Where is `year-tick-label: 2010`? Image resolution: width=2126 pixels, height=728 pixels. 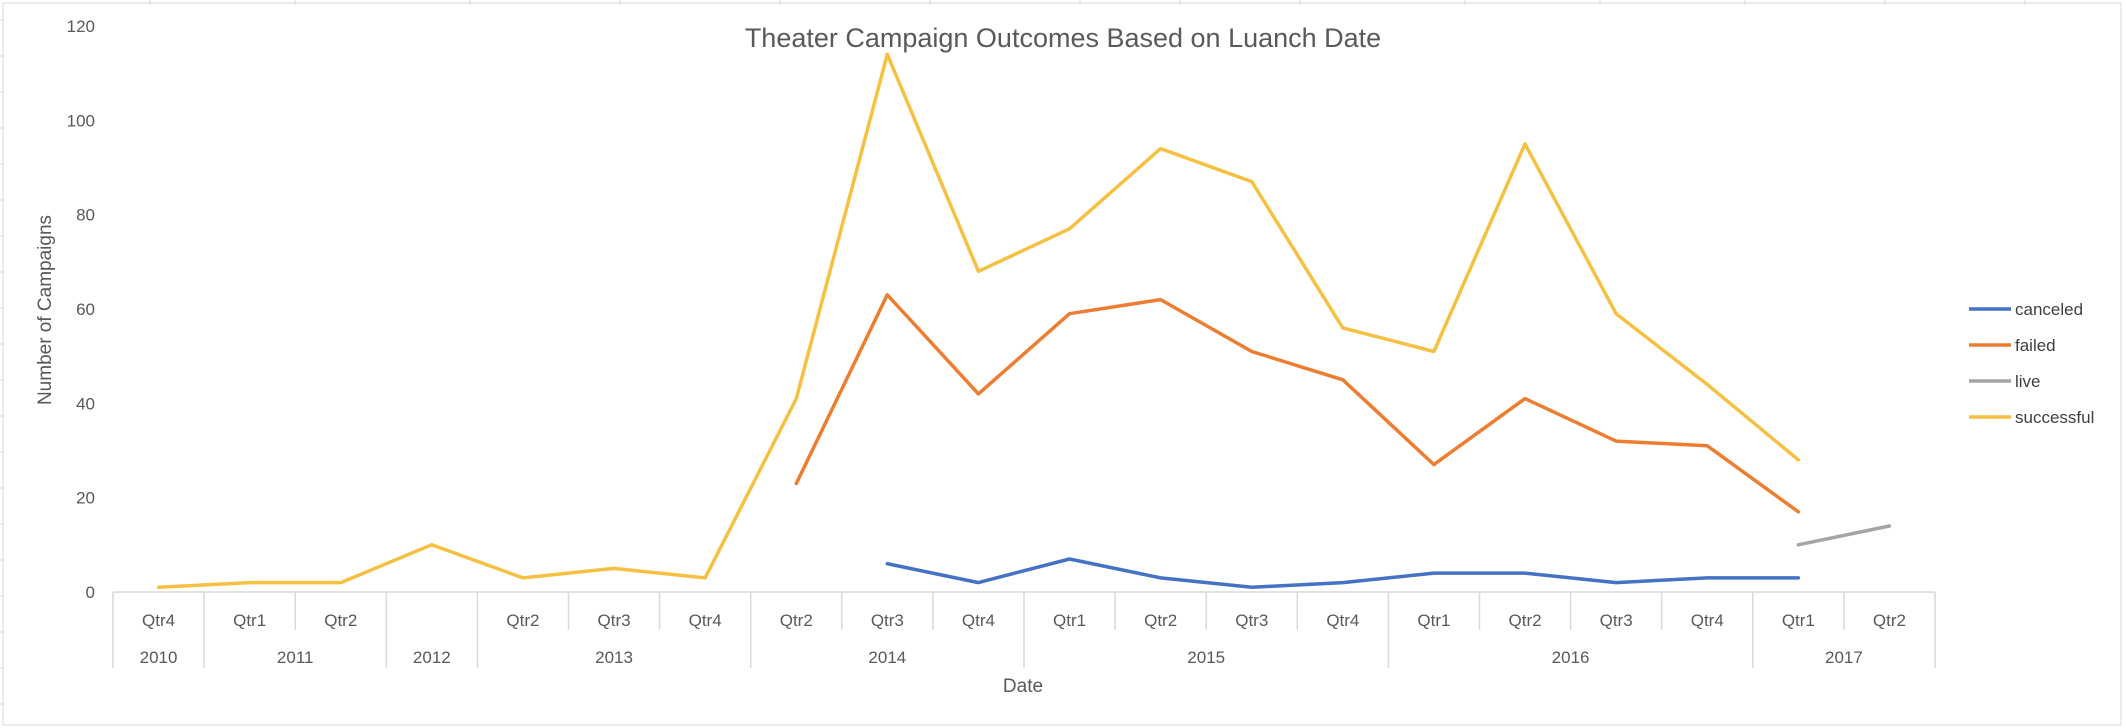
year-tick-label: 2010 is located at coordinates (159, 657).